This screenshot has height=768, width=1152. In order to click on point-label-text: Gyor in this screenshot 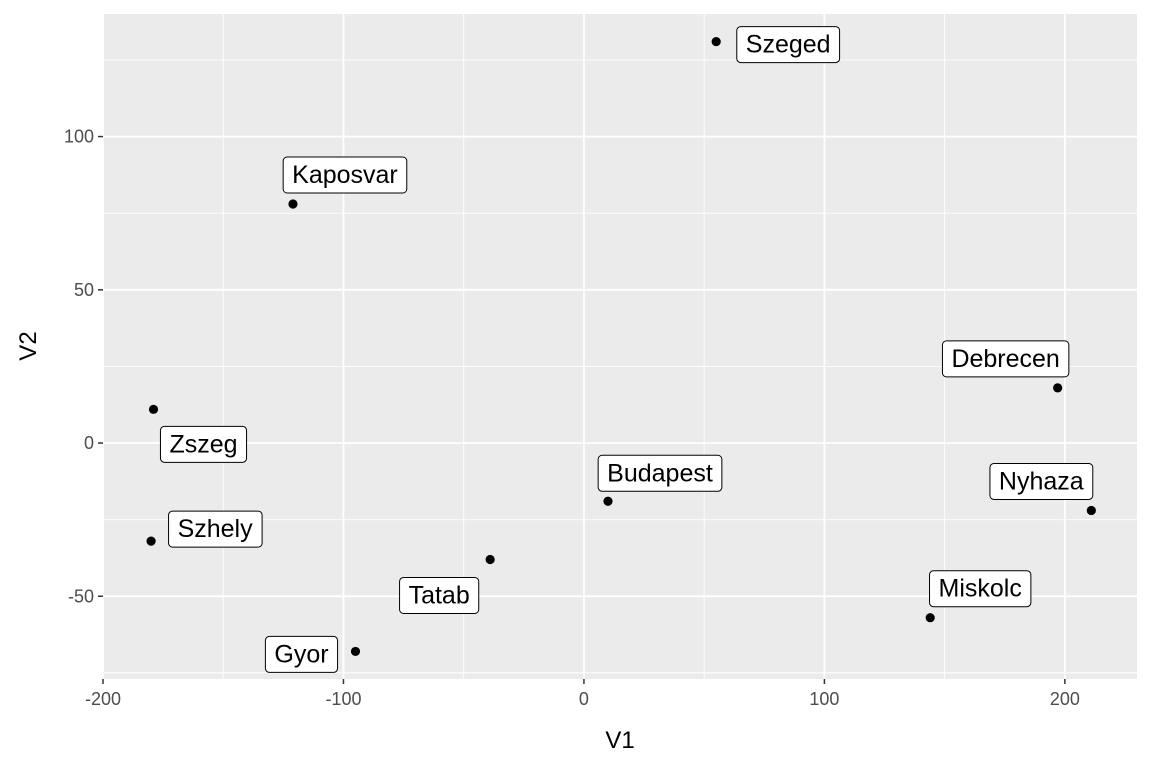, I will do `click(301, 654)`.